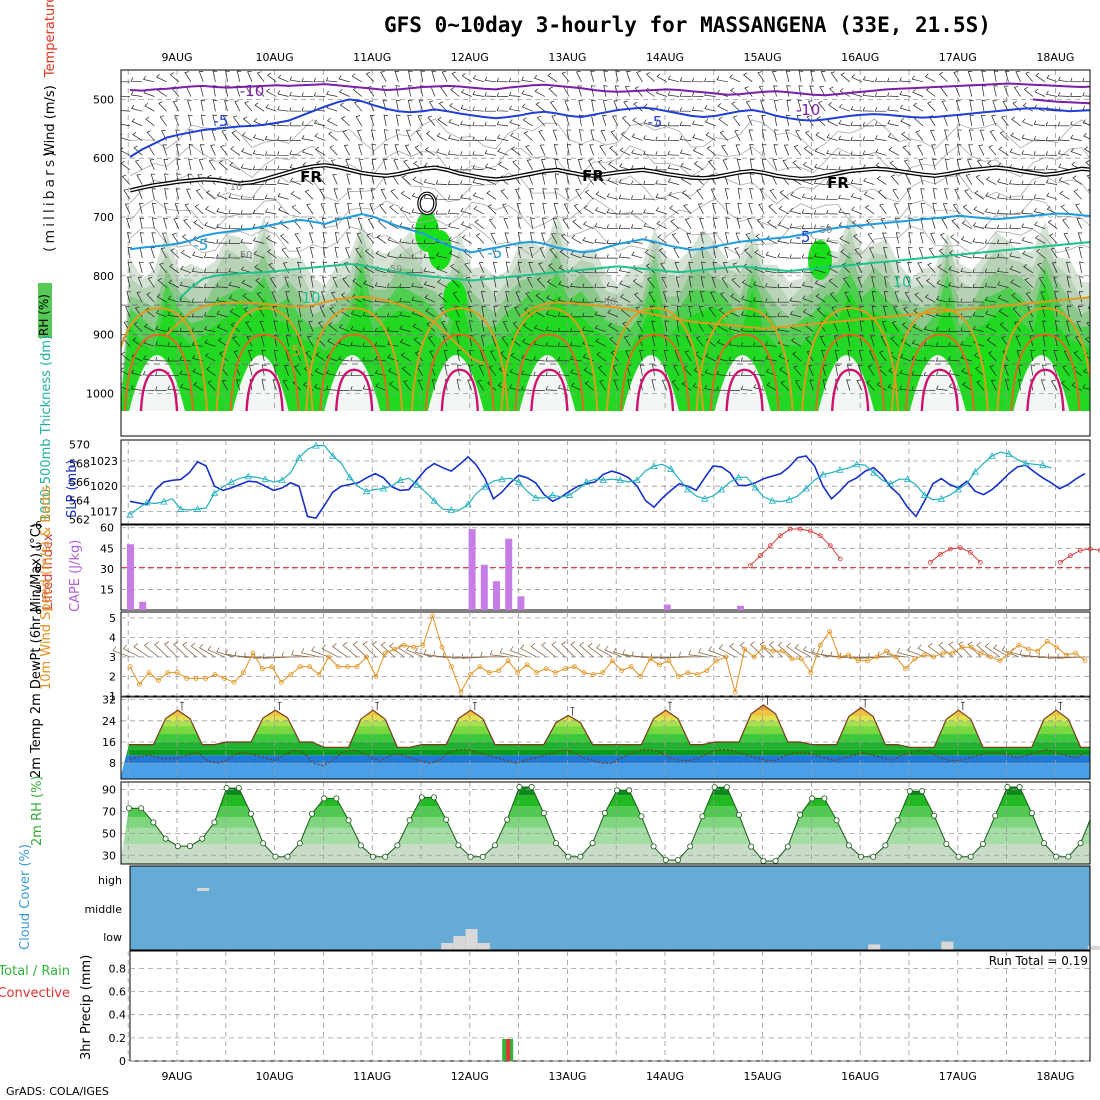  I want to click on axis-tick-label: 0.2, so click(118, 1038).